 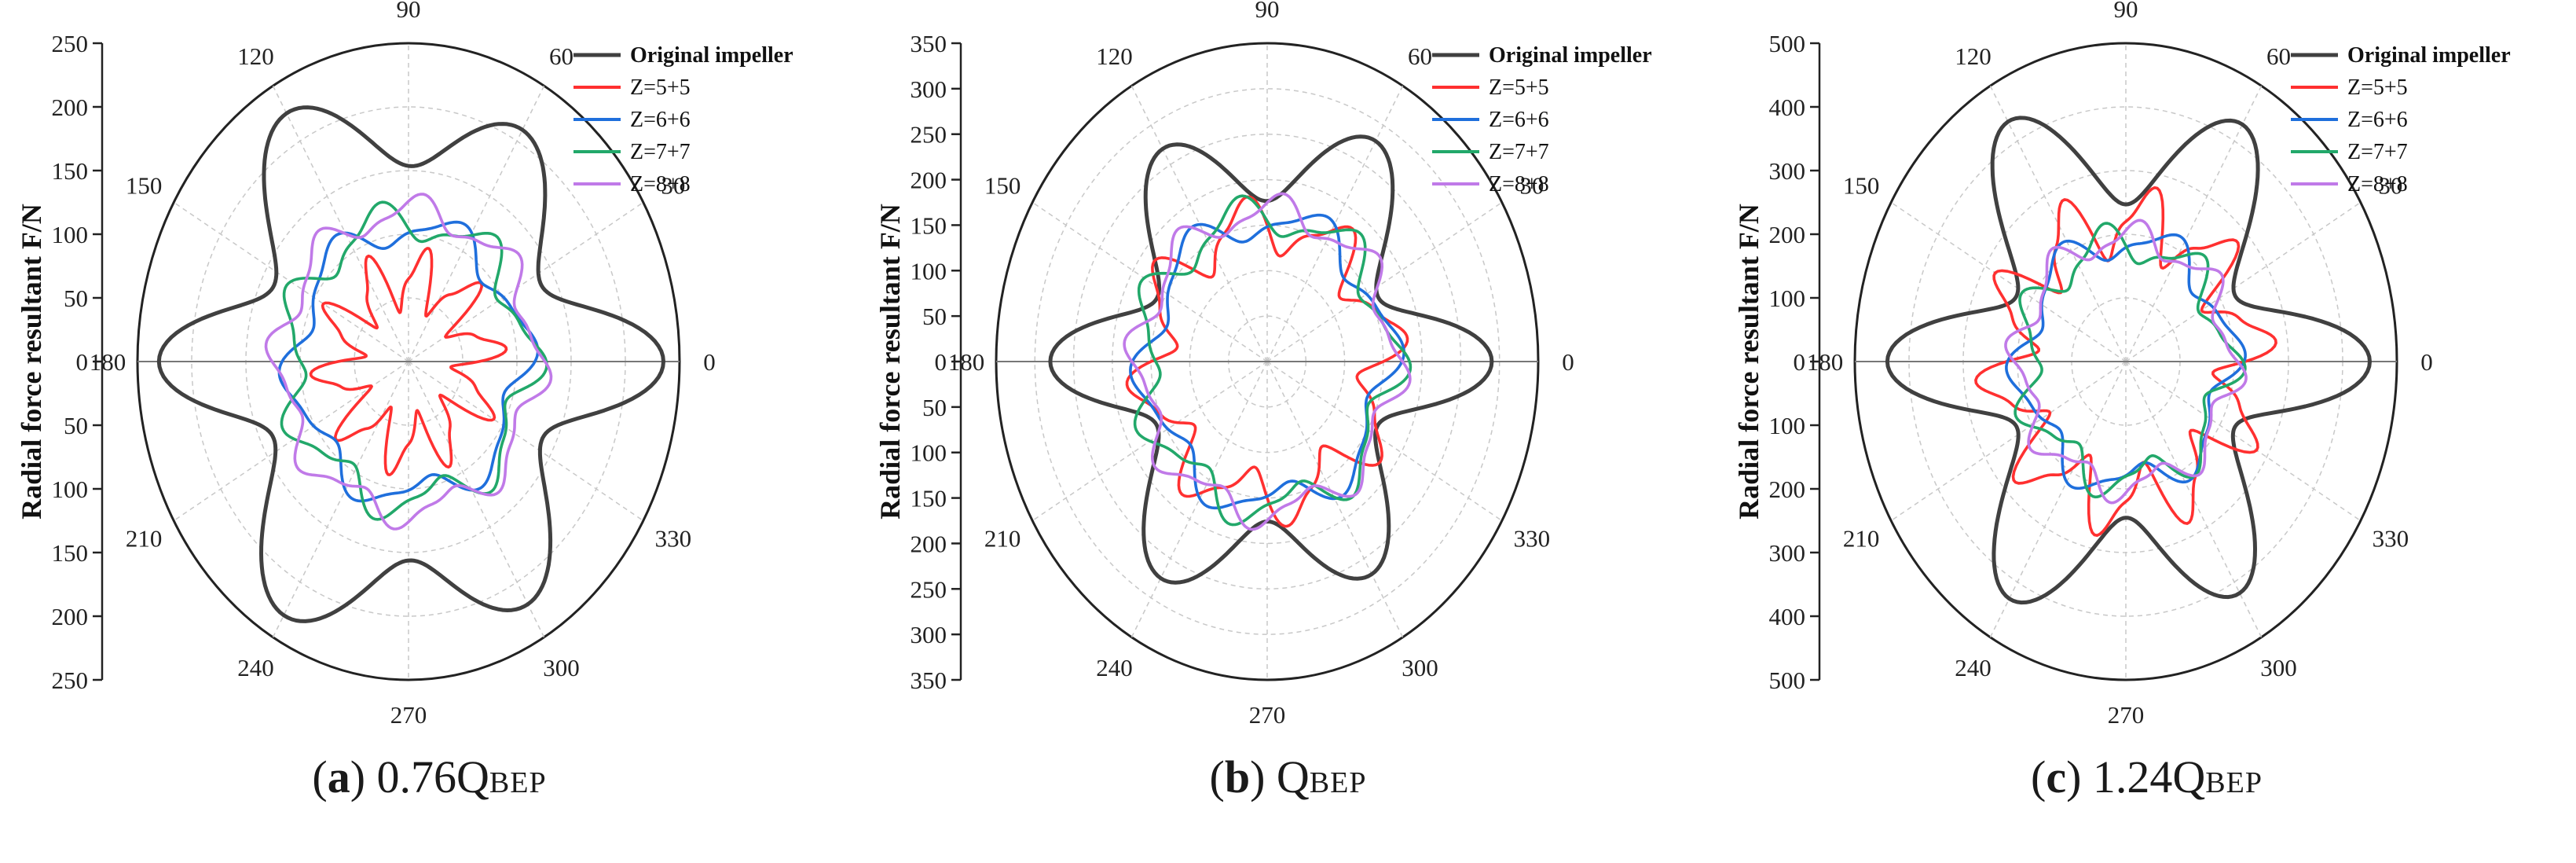 I want to click on caption-c: (c) 1.24QBEP, so click(x=2147, y=777).